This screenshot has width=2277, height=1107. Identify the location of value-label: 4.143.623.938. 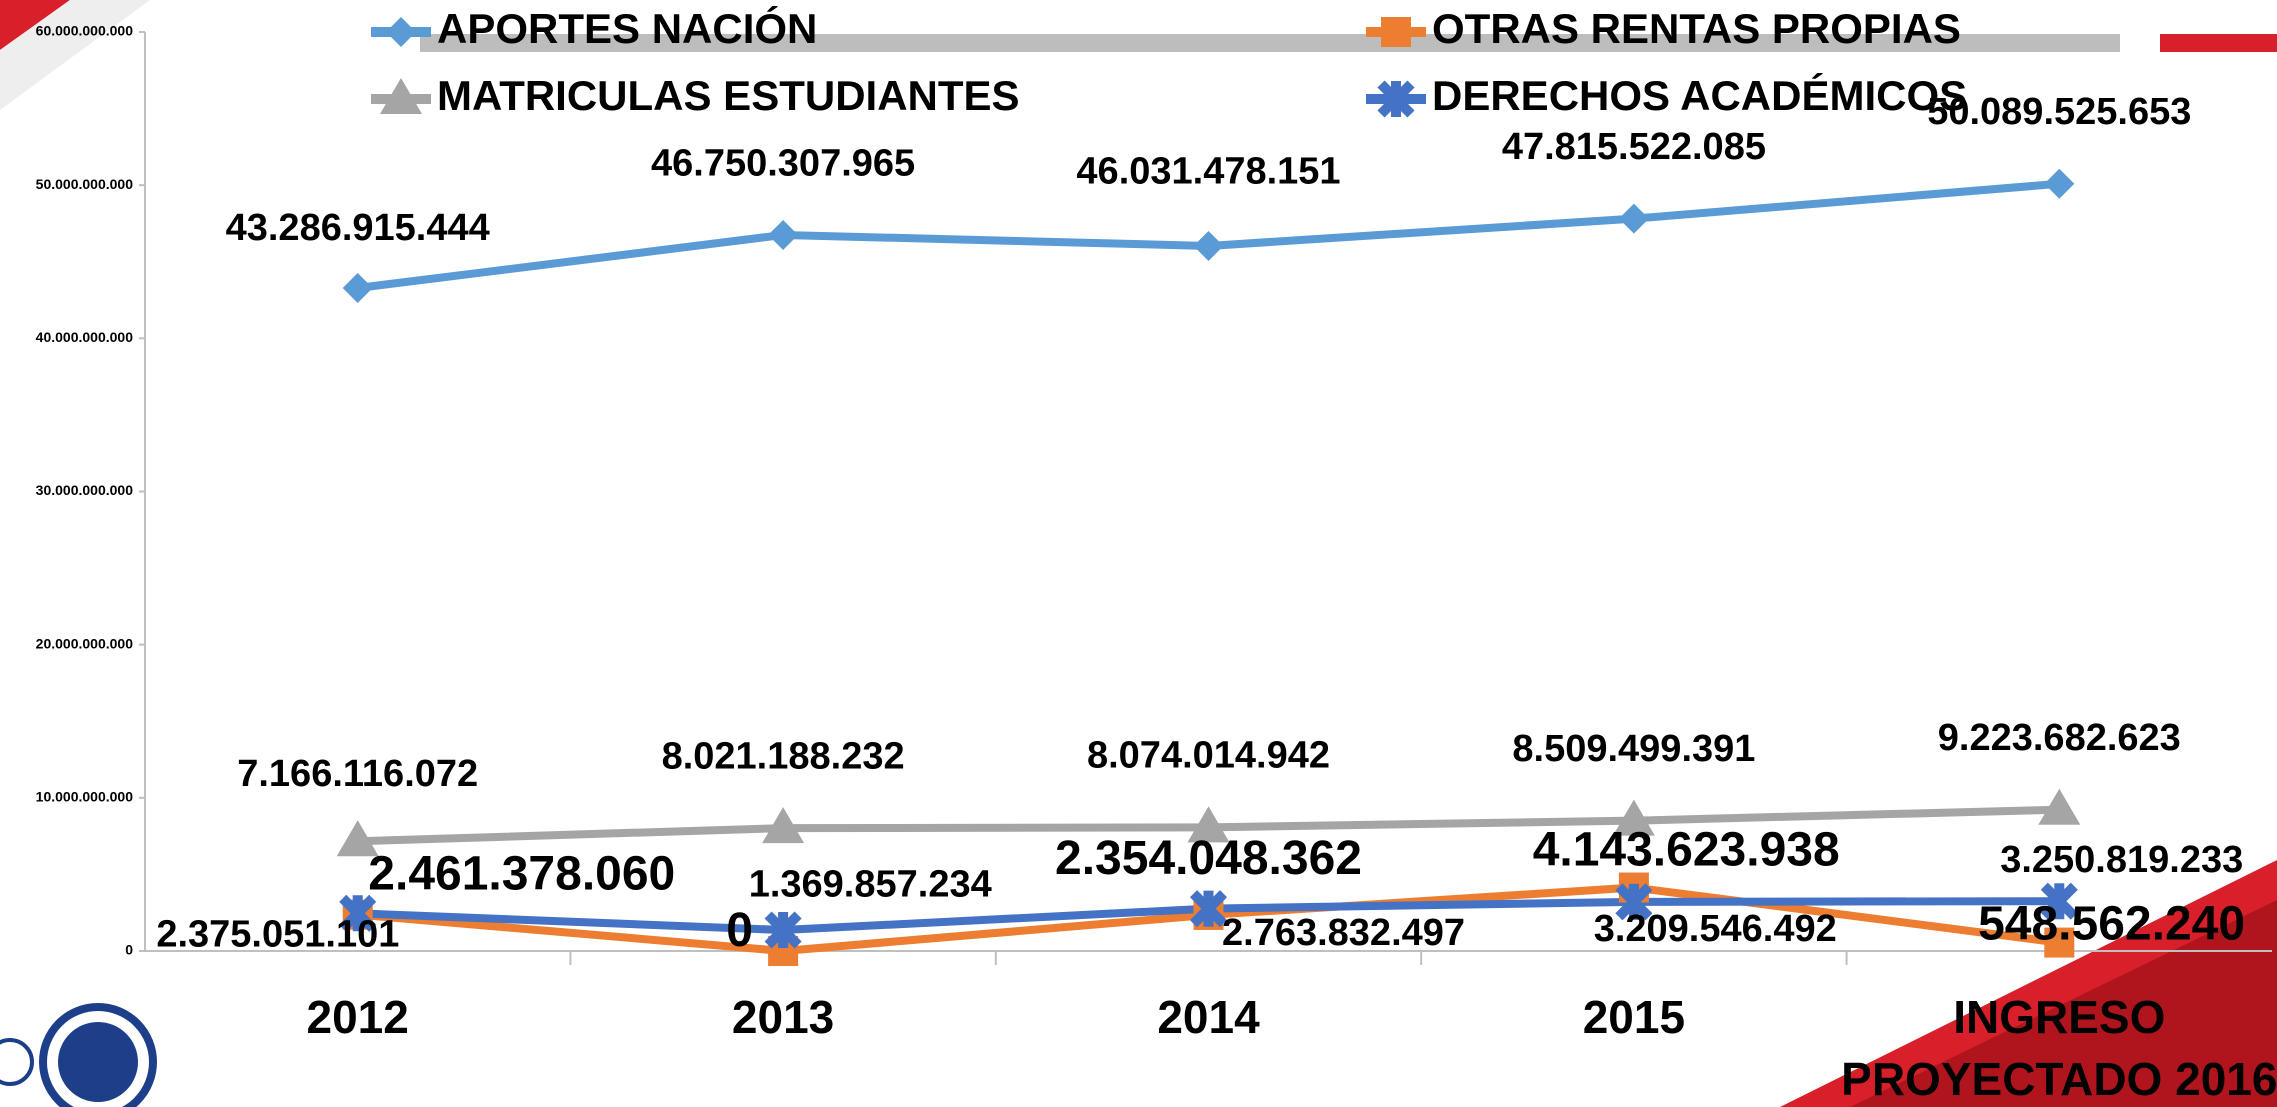
(1686, 849).